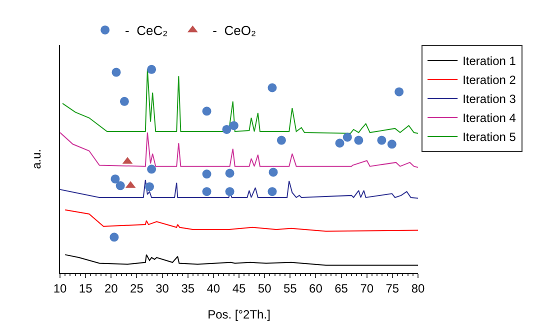  I want to click on x-tick-label: 10, so click(60, 288).